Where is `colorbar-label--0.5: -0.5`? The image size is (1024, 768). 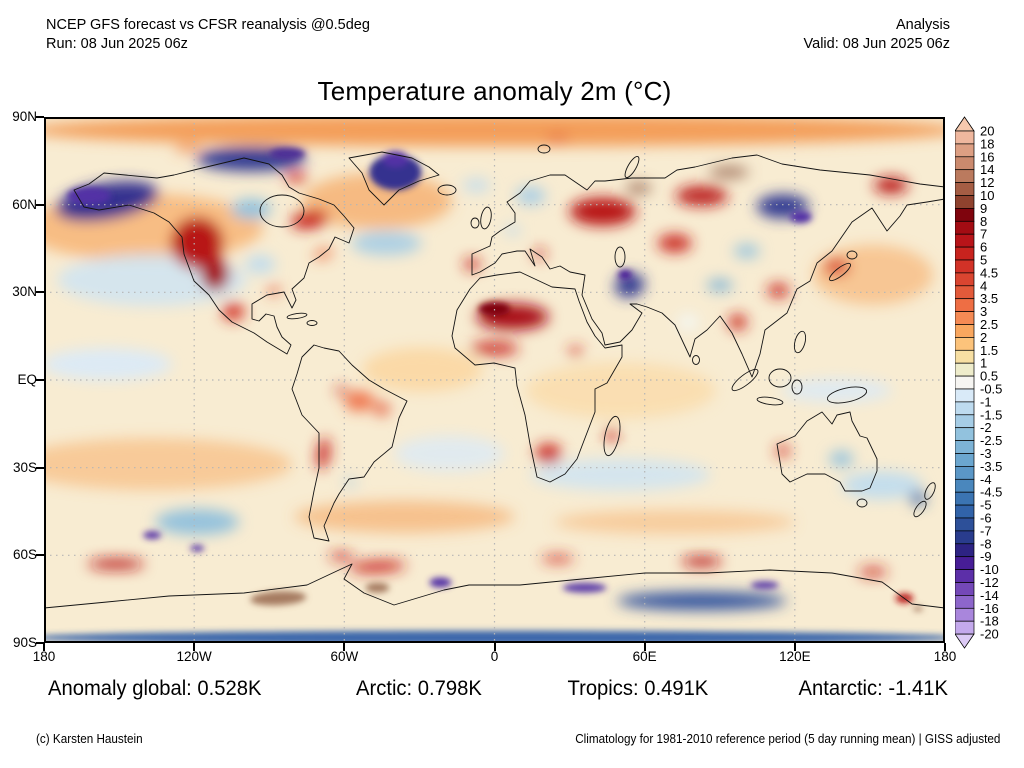 colorbar-label--0.5: -0.5 is located at coordinates (991, 389).